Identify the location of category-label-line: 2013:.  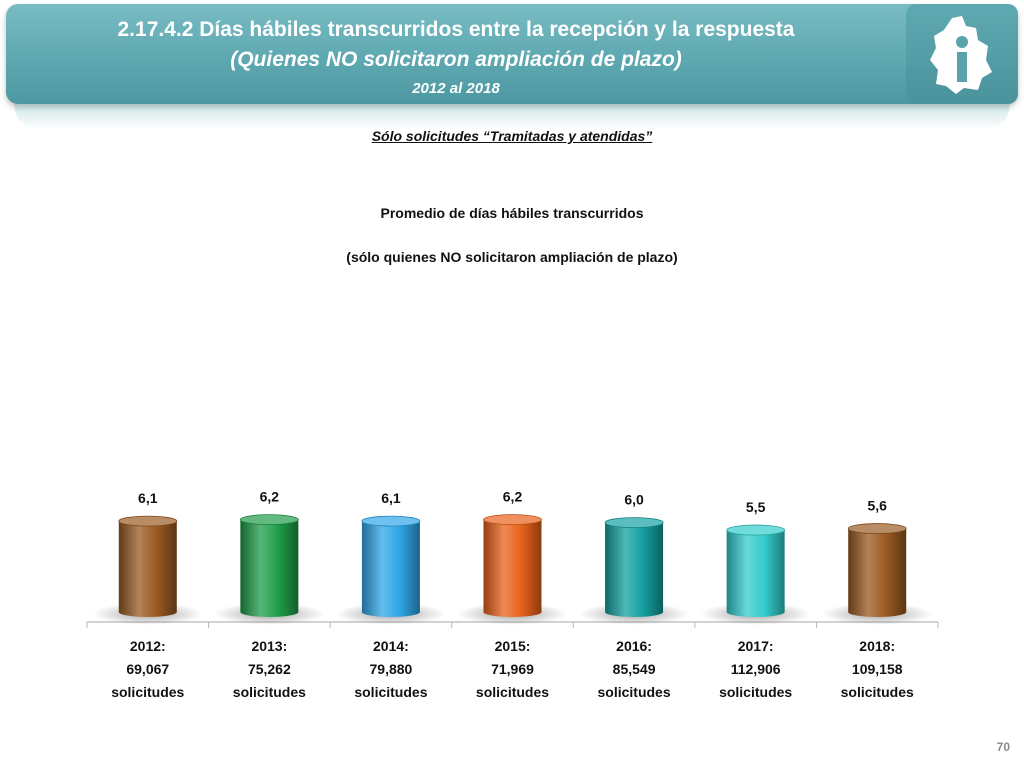
(269, 646).